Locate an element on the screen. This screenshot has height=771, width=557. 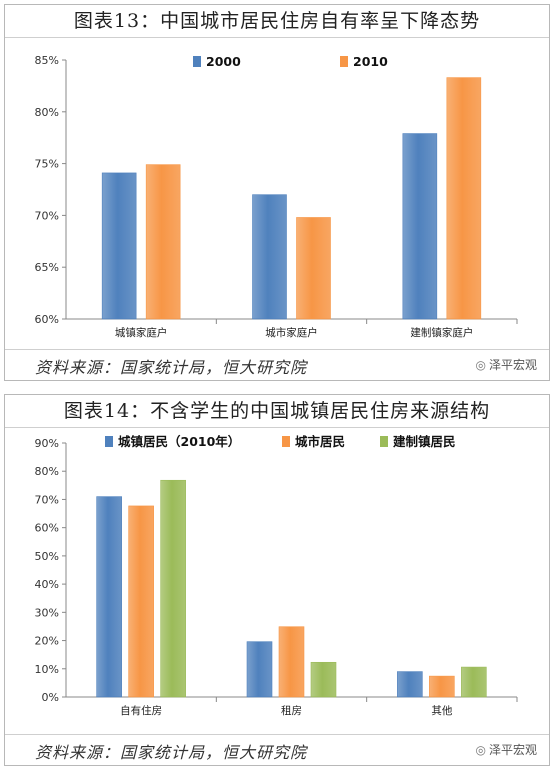
y-tick-label: 10% is located at coordinates (47, 669).